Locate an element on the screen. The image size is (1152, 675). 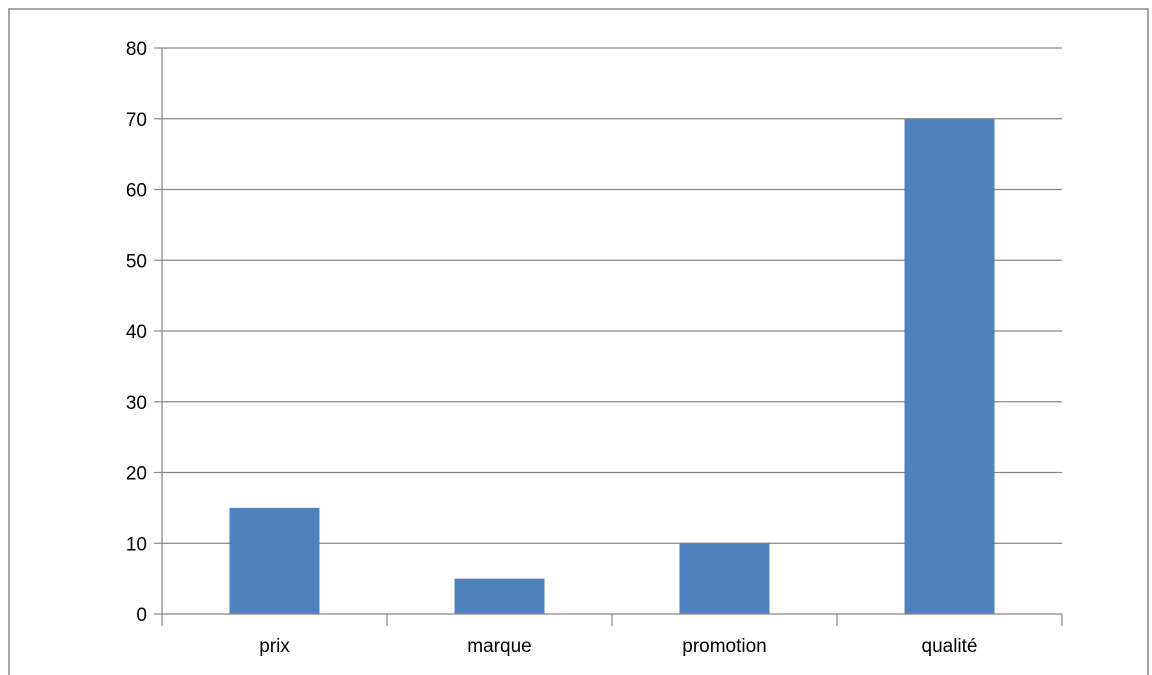
y-tick-label: 0 is located at coordinates (141, 615).